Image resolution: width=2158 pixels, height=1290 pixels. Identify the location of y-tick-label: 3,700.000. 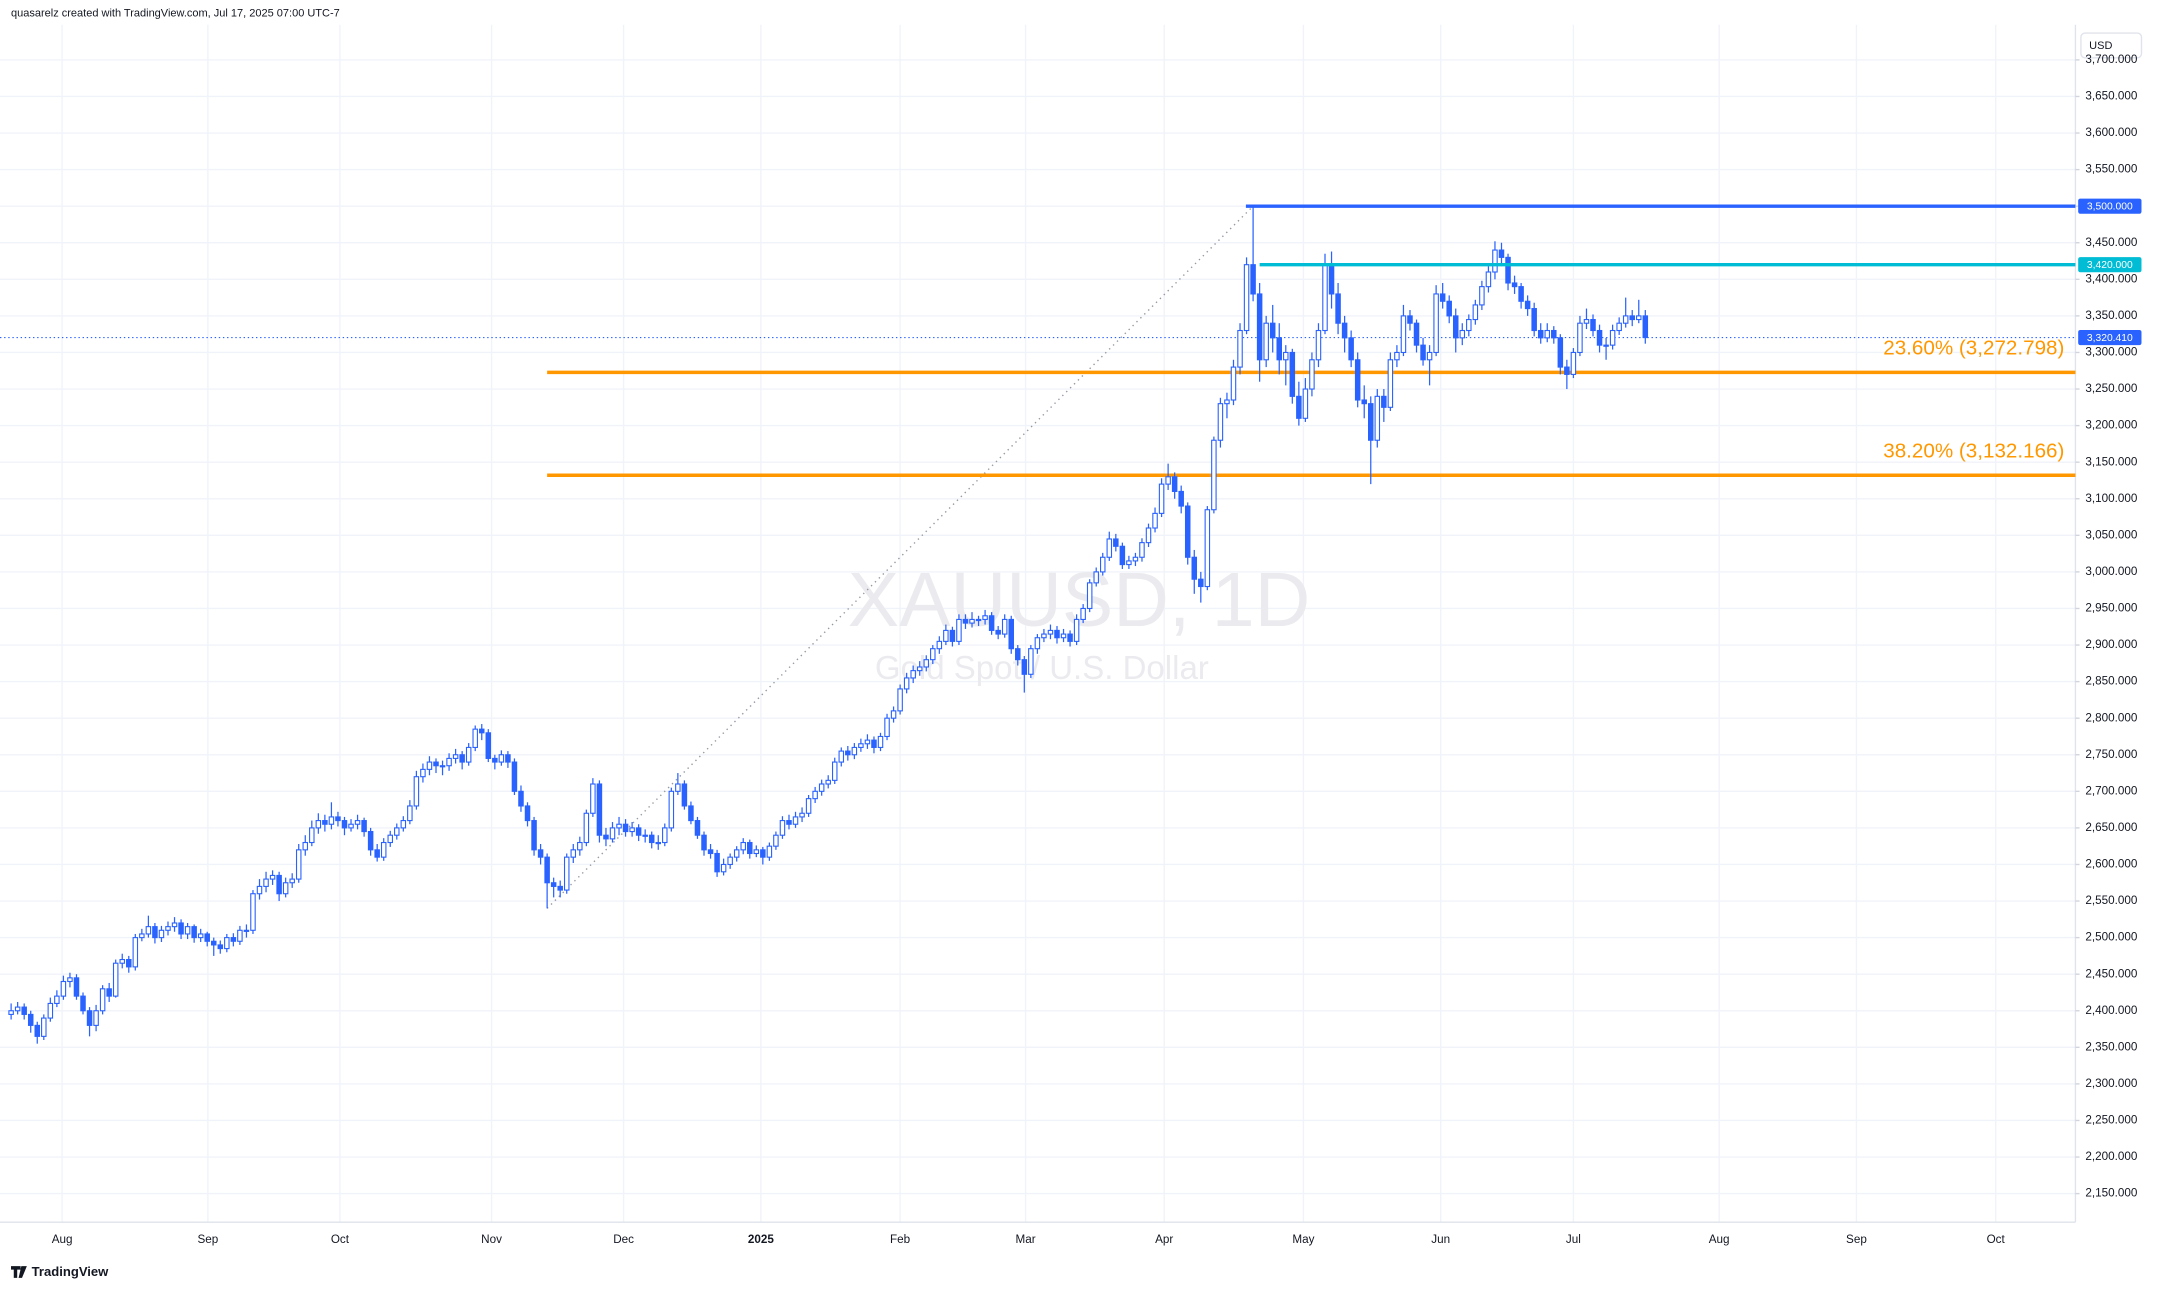
(2111, 59).